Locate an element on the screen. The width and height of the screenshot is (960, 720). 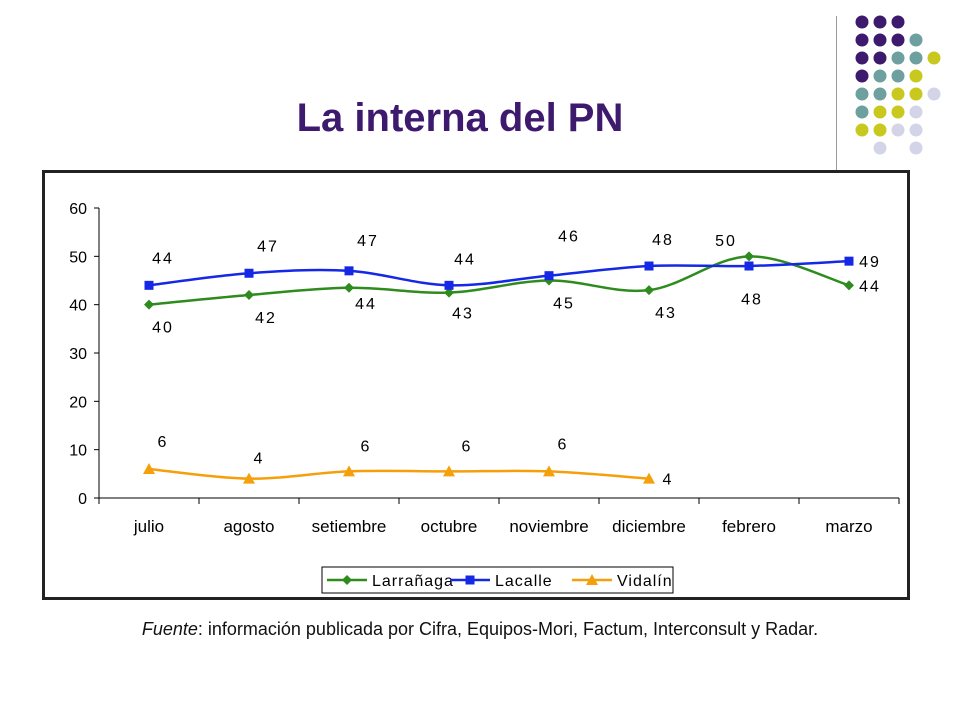
source-label: Fuente is located at coordinates (169, 629).